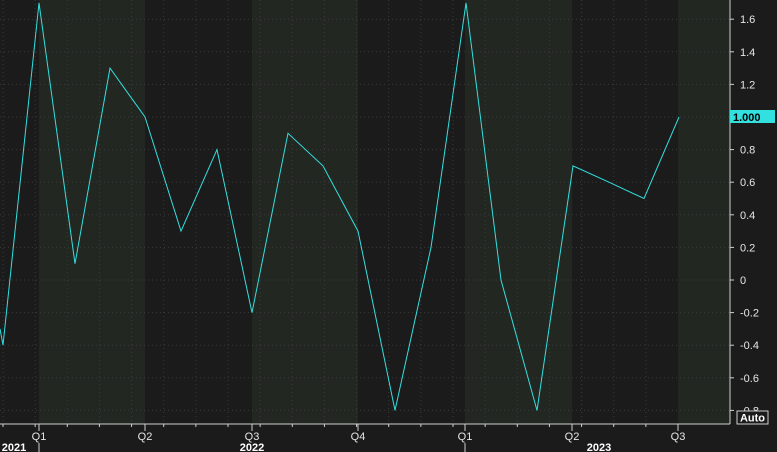 Image resolution: width=777 pixels, height=452 pixels. What do you see at coordinates (747, 183) in the screenshot?
I see `y-tick-label: 0.6` at bounding box center [747, 183].